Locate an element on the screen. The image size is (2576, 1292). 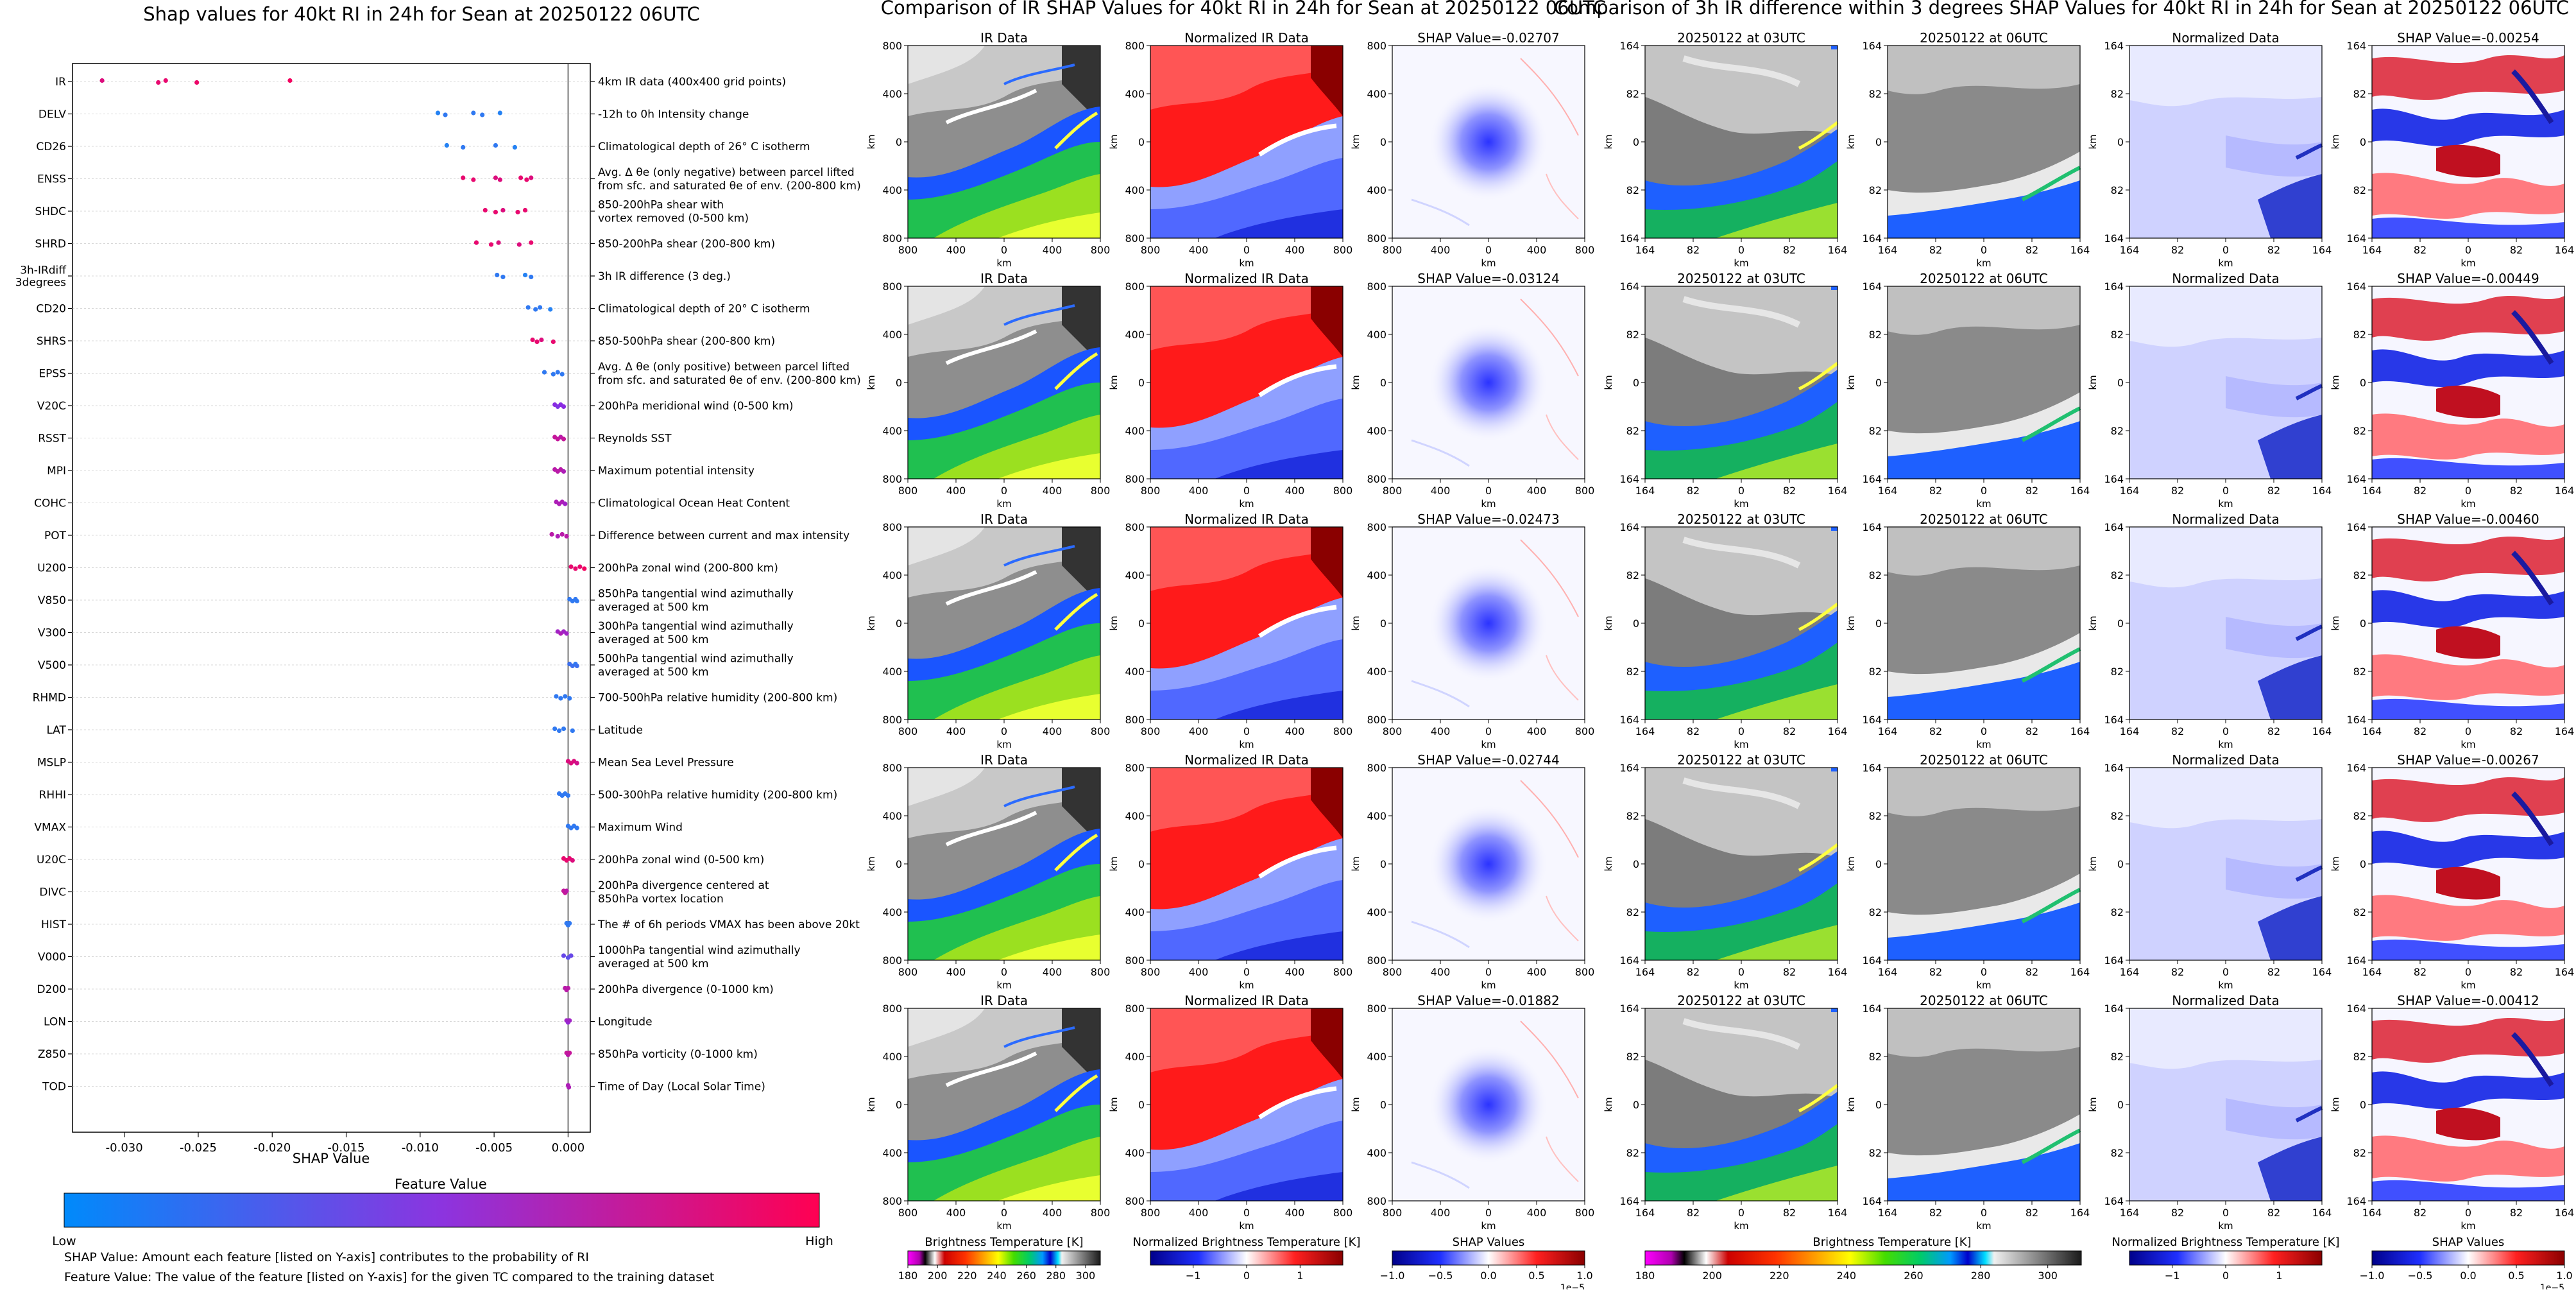
feature-description: 850hPa vorticity (0-1000 km) is located at coordinates (678, 1054).